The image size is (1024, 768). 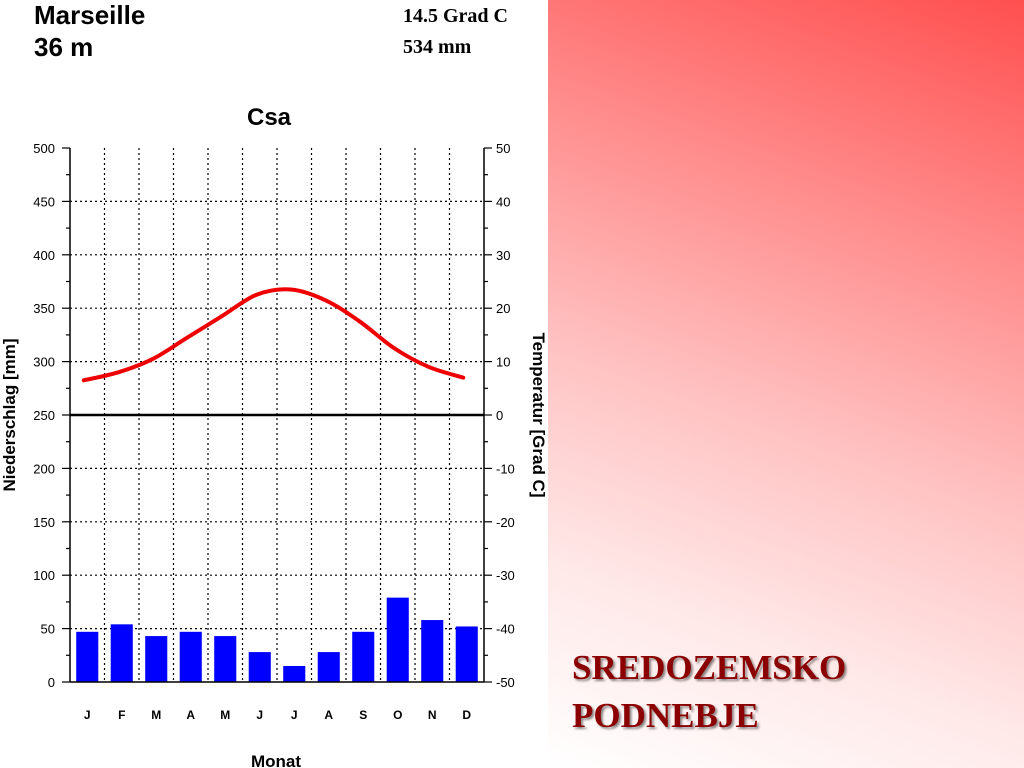 I want to click on slide-title: SREDOZEMSKO PODNEBJE, so click(x=709, y=692).